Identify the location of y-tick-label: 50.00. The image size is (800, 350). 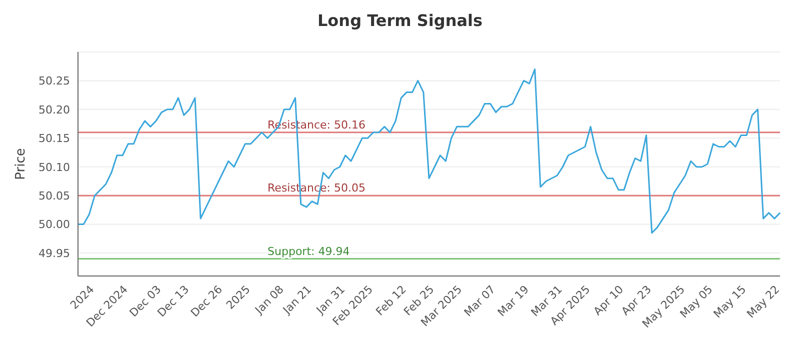
(54, 225).